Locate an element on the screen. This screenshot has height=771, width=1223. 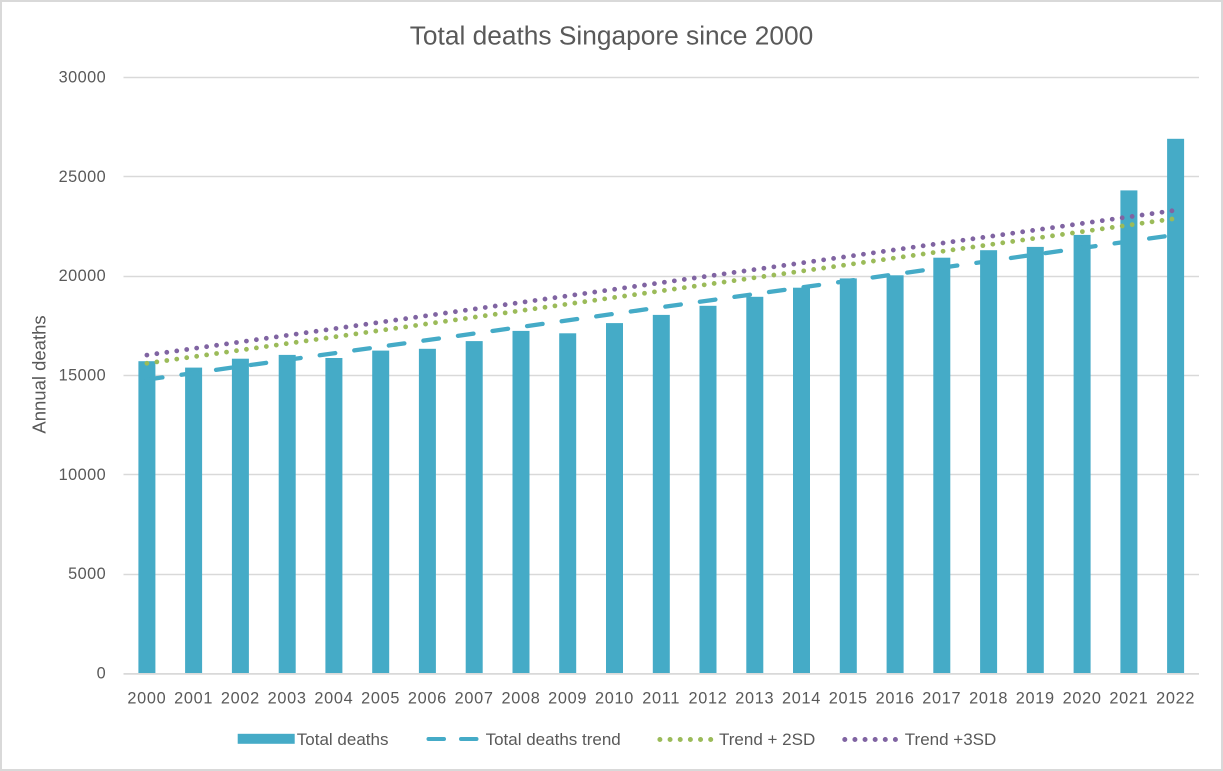
svg-text: 10000 is located at coordinates (83, 475).